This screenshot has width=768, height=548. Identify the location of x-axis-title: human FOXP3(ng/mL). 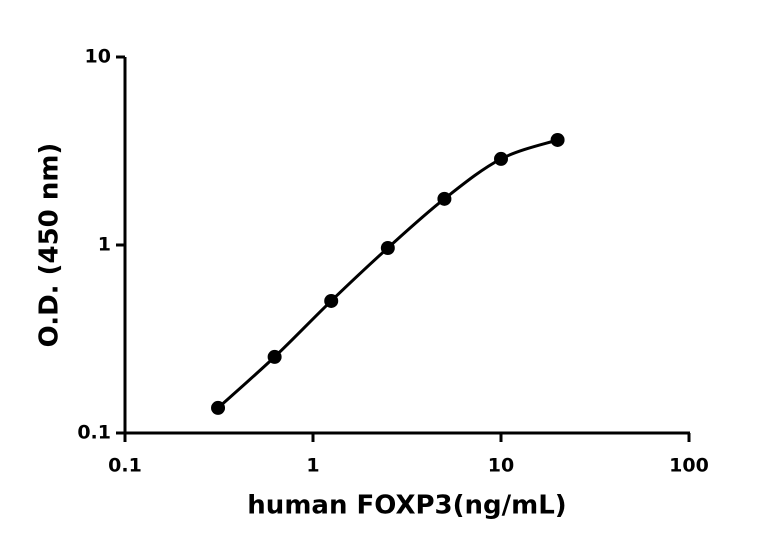
(406, 506).